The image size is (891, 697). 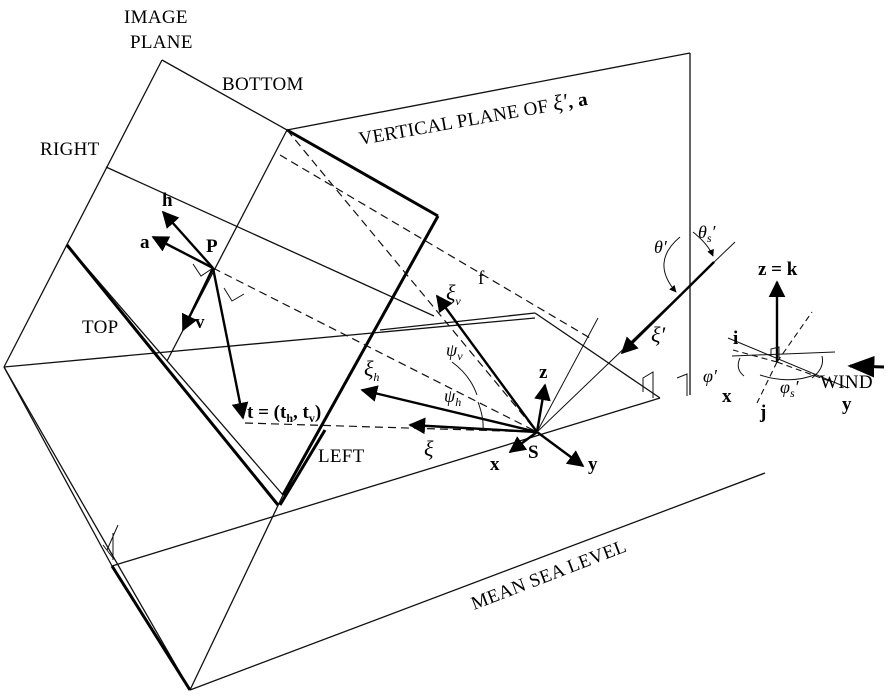 I want to click on i-vector-label: i, so click(x=735, y=338).